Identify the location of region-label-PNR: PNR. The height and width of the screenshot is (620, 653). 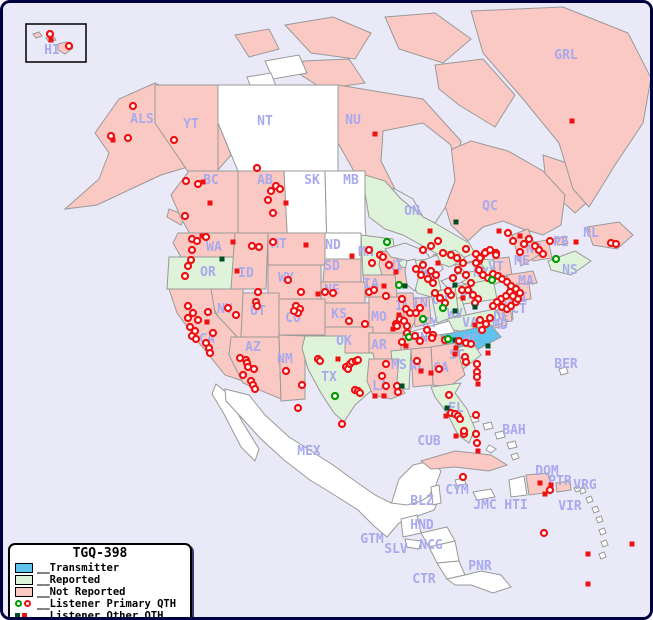
(480, 566).